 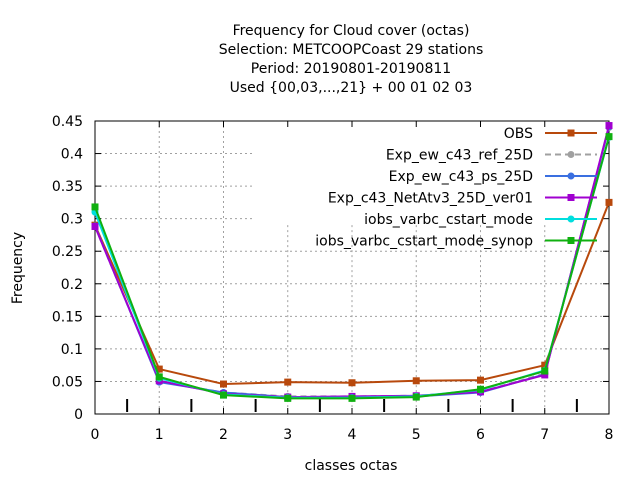 I want to click on y-tick-label: 0.4, so click(x=72, y=155).